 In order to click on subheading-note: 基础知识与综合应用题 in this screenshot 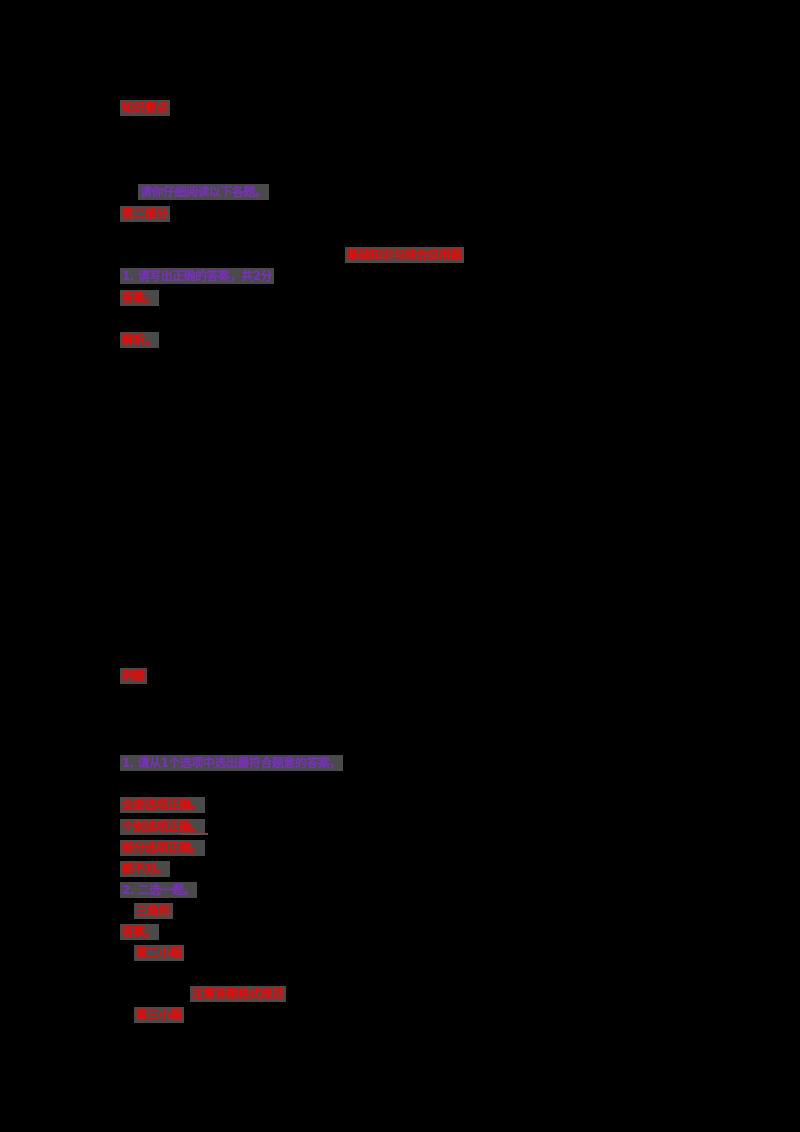, I will do `click(405, 255)`.